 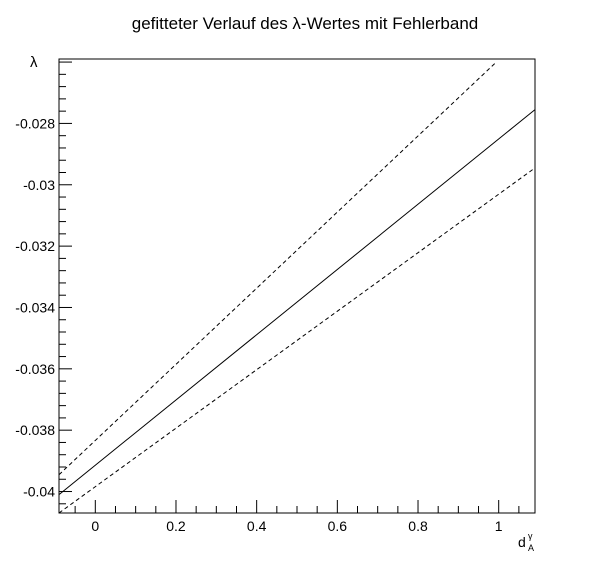 I want to click on x-axis-label: d γ A, so click(x=526, y=542).